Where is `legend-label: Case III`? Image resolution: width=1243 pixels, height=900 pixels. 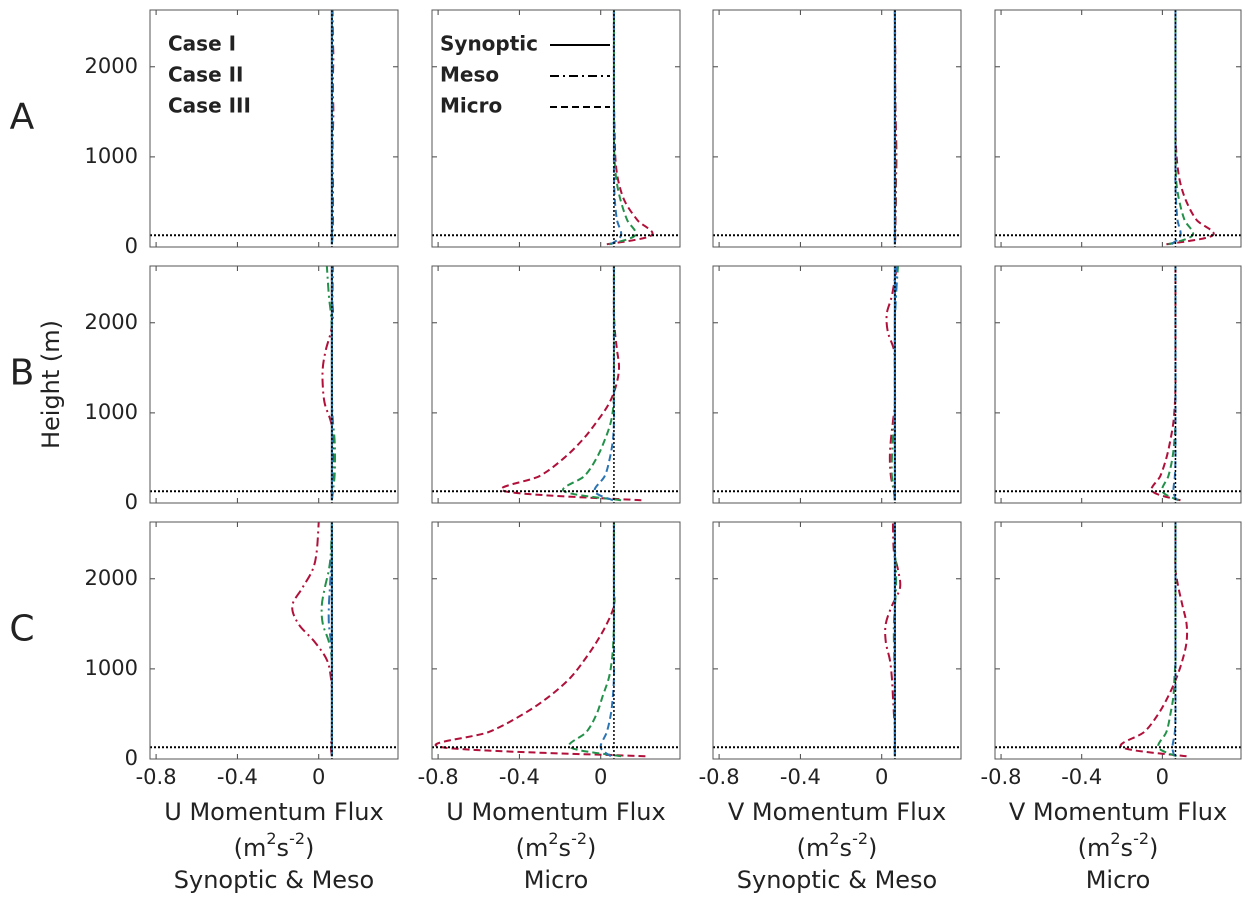 legend-label: Case III is located at coordinates (209, 106).